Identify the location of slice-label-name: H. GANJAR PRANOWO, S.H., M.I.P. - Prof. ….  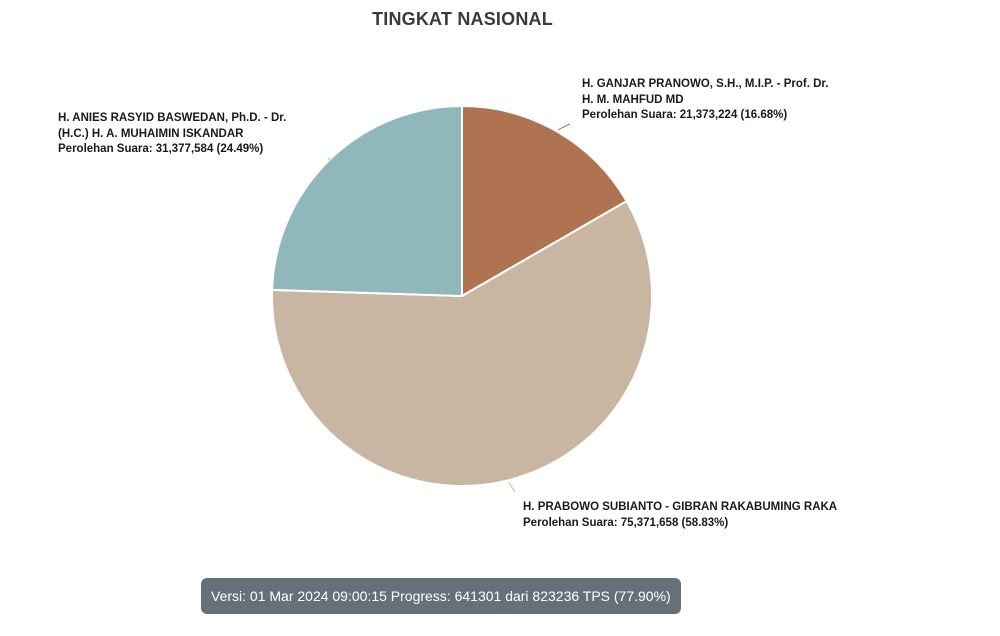
(705, 92).